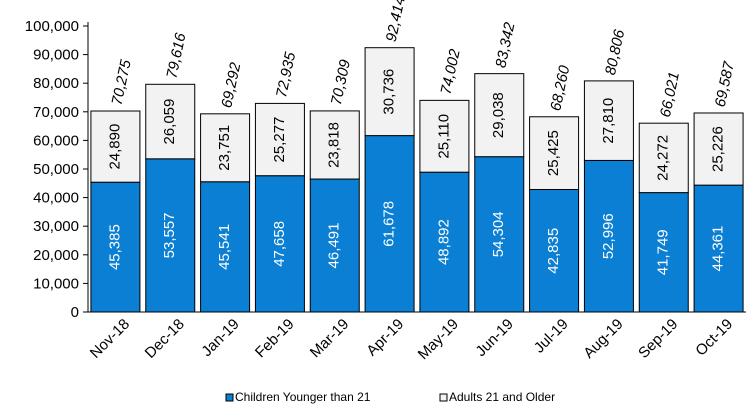  What do you see at coordinates (56, 55) in the screenshot?
I see `y-tick-label: 90,000` at bounding box center [56, 55].